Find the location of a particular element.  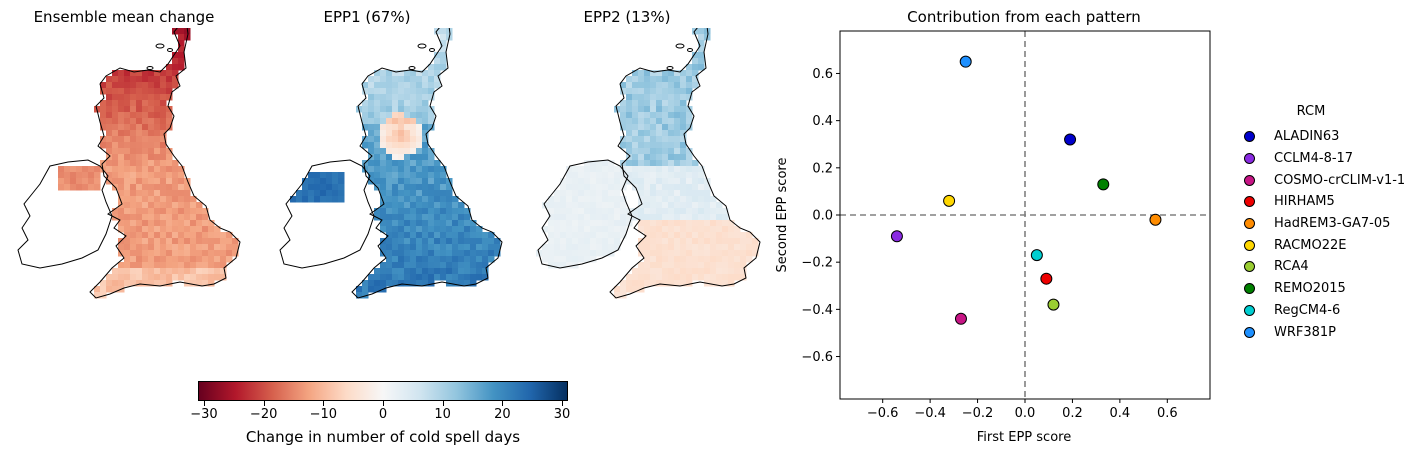

map-title-epp1: EPP1 (67%) is located at coordinates (367, 17).